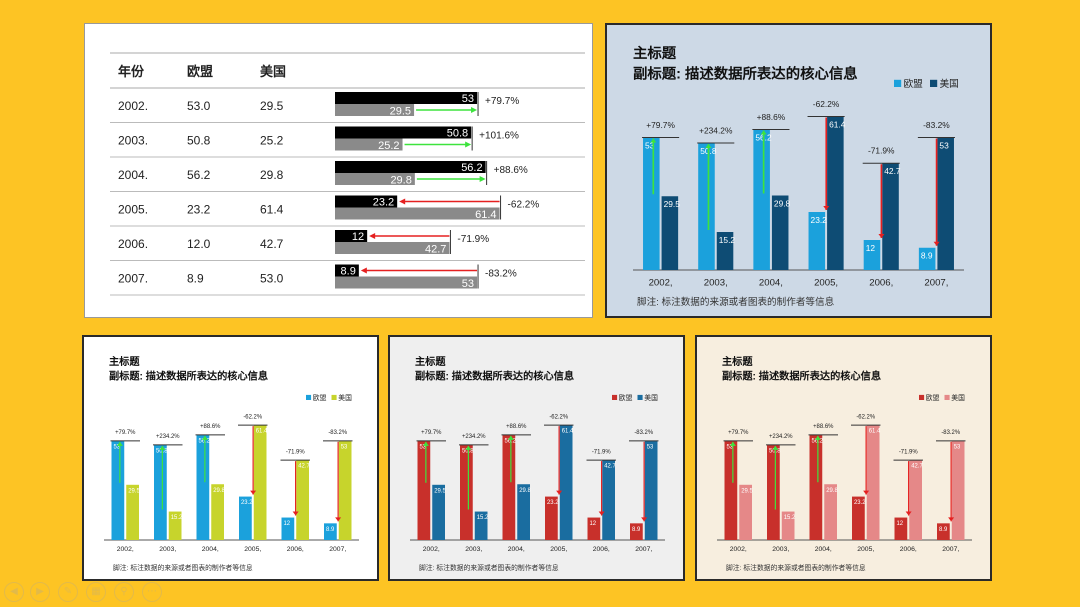  What do you see at coordinates (738, 549) in the screenshot?
I see `x-tick-label-0: 2002,` at bounding box center [738, 549].